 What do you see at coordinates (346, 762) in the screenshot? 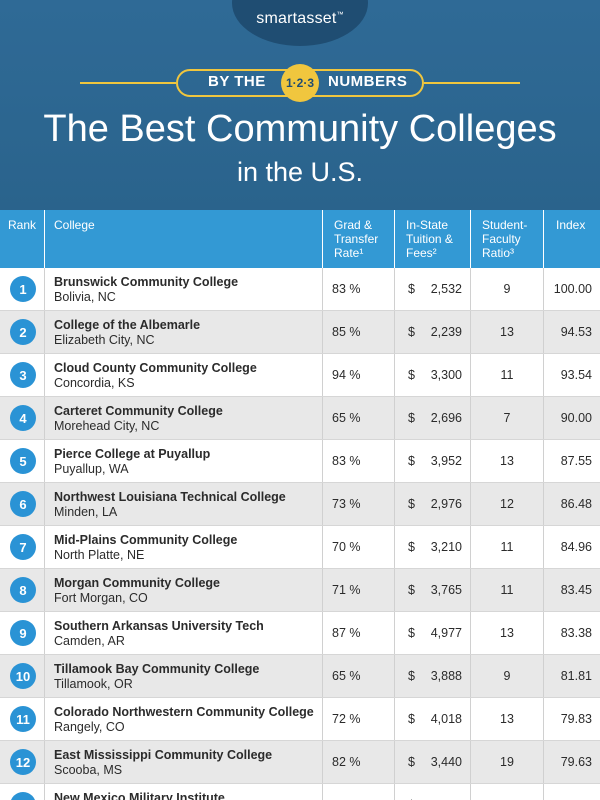
I see `grad-rate: 82 %` at bounding box center [346, 762].